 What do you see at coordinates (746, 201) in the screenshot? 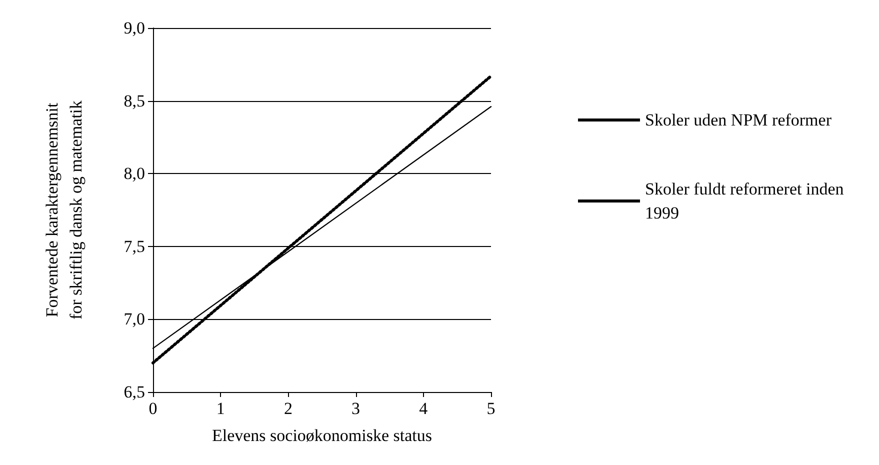
I see `legend-label: Skoler fuldt reformeret inden 1999` at bounding box center [746, 201].